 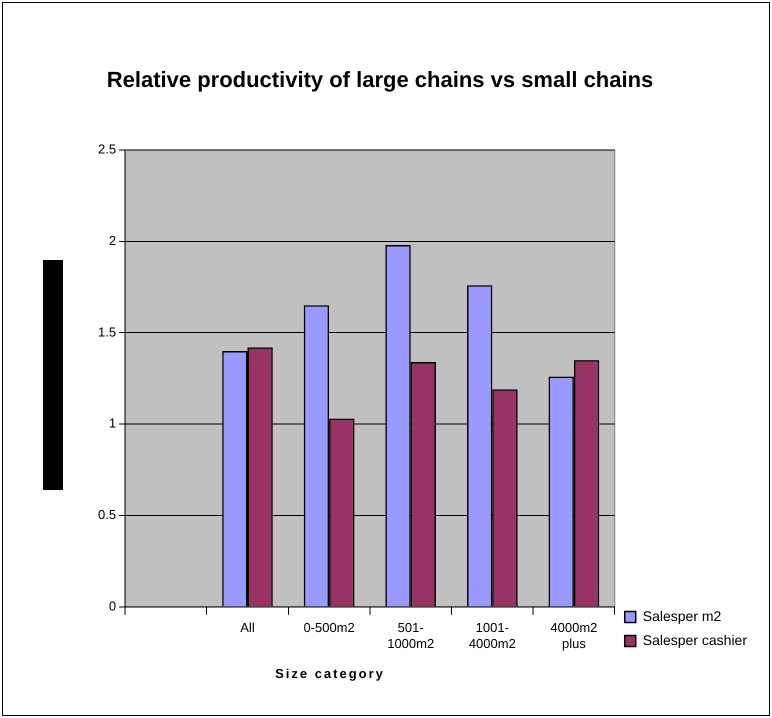 I want to click on y-tick-label: 2.5, so click(x=107, y=149).